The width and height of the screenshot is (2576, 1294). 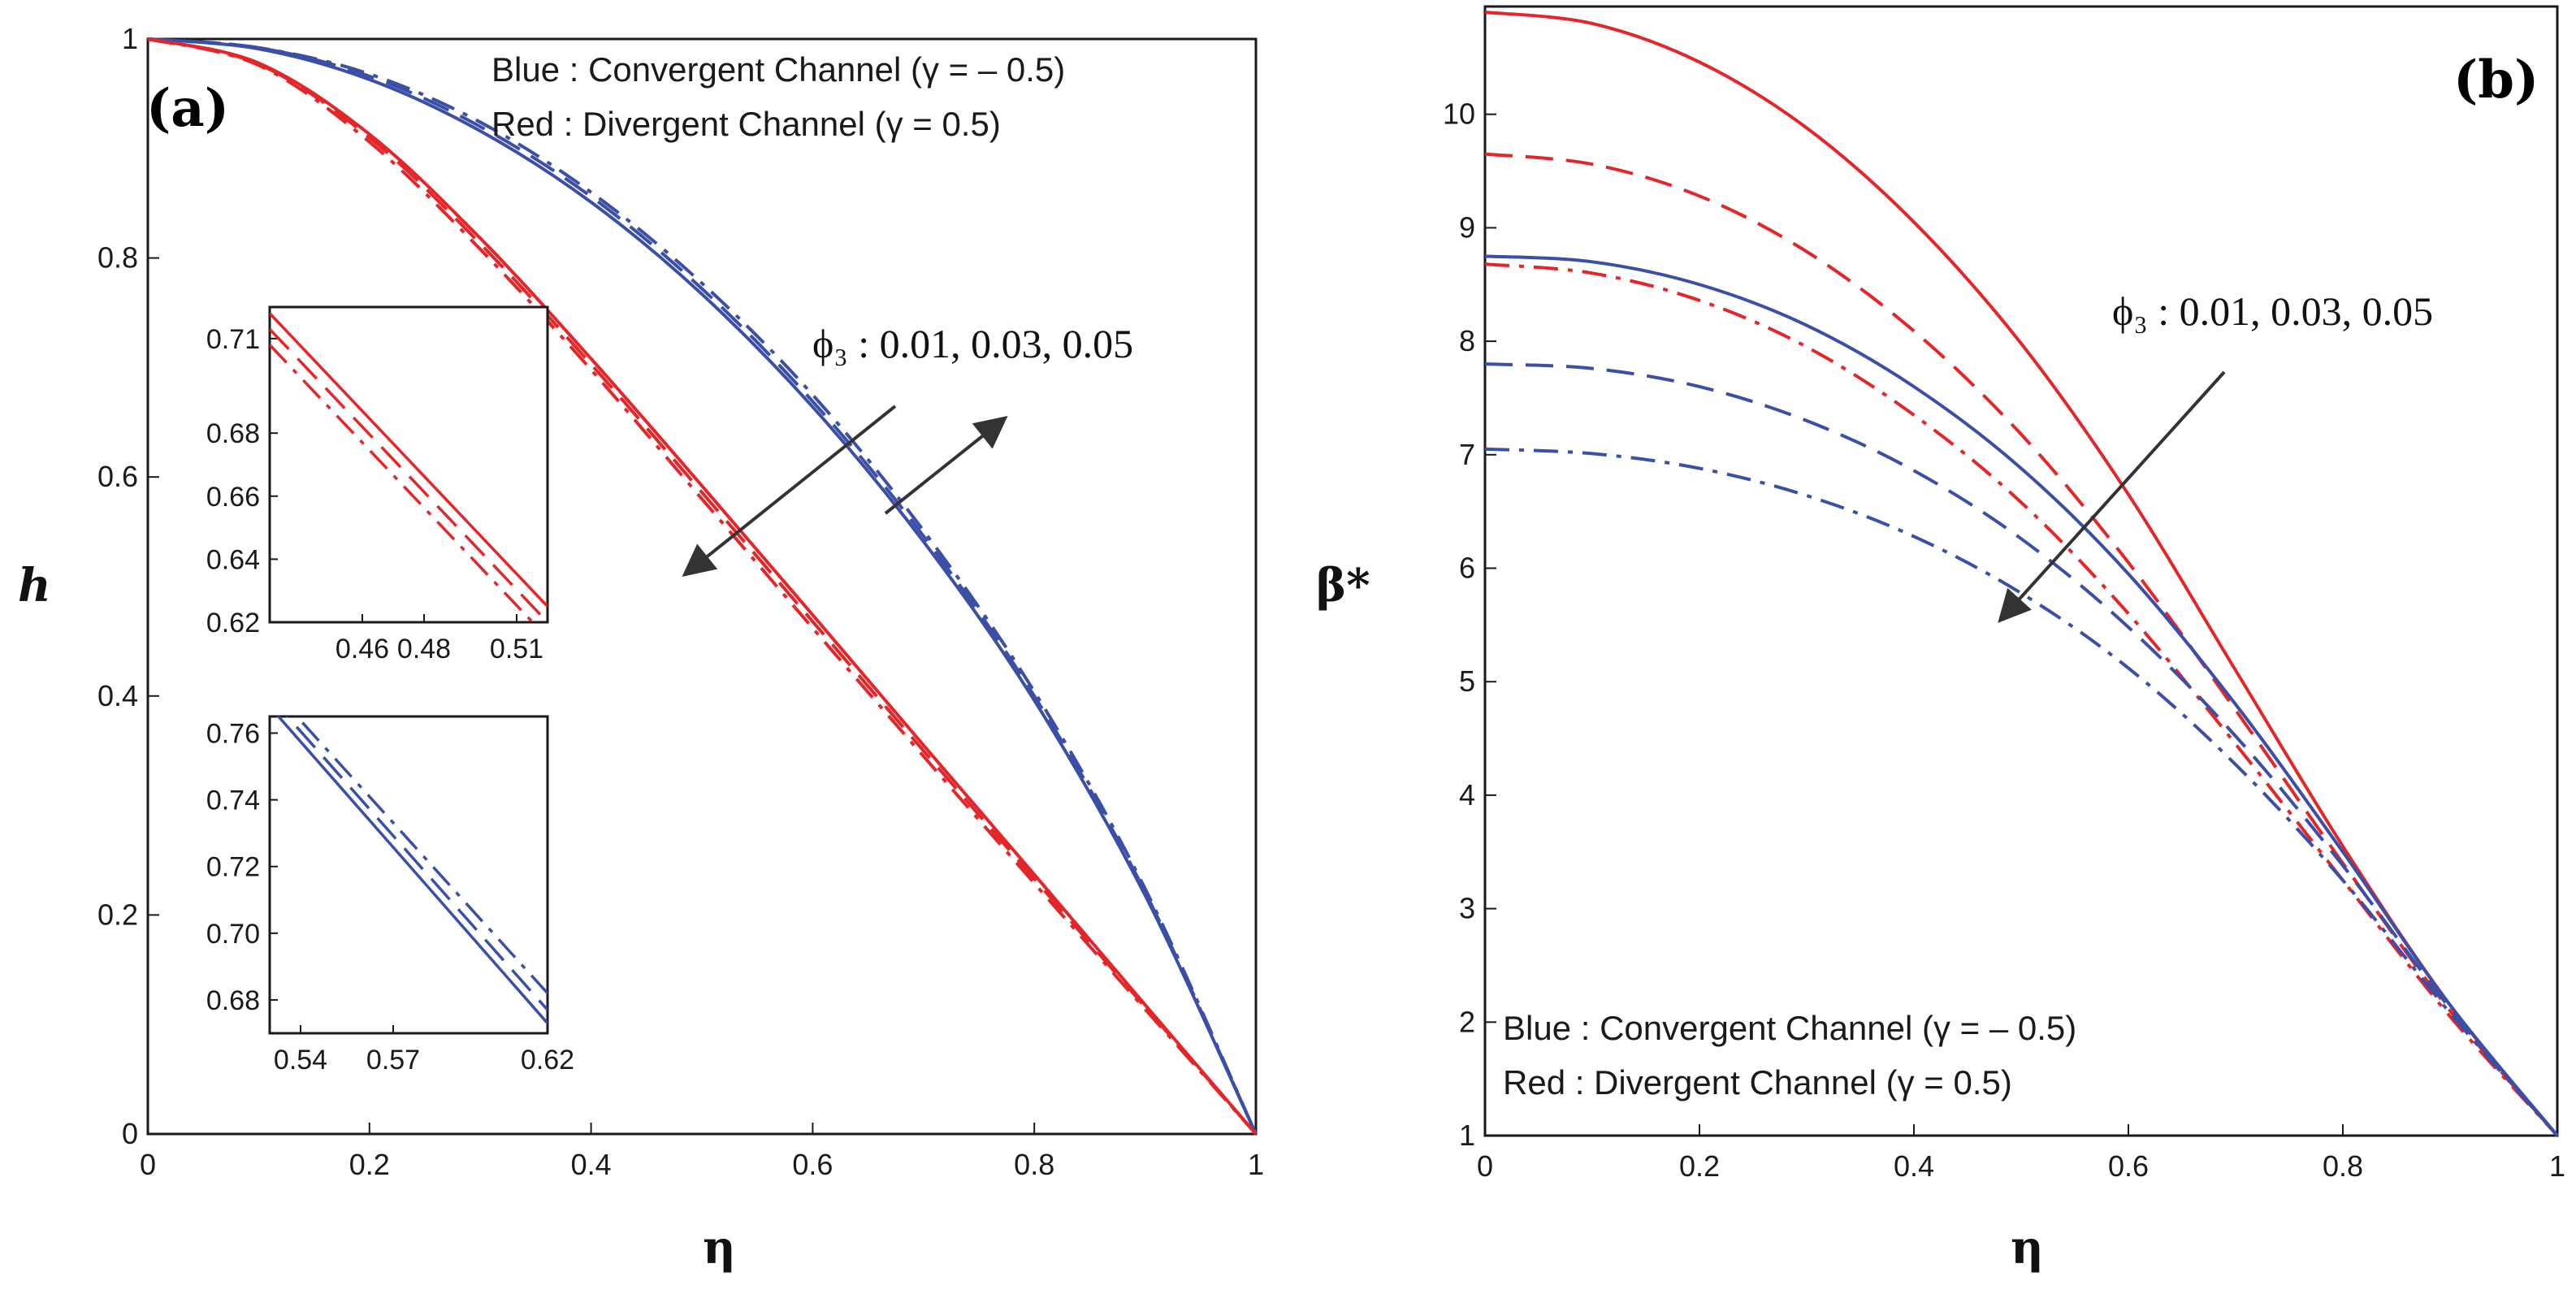 I want to click on inset-red-y-tick-label: 0.64, so click(x=233, y=559).